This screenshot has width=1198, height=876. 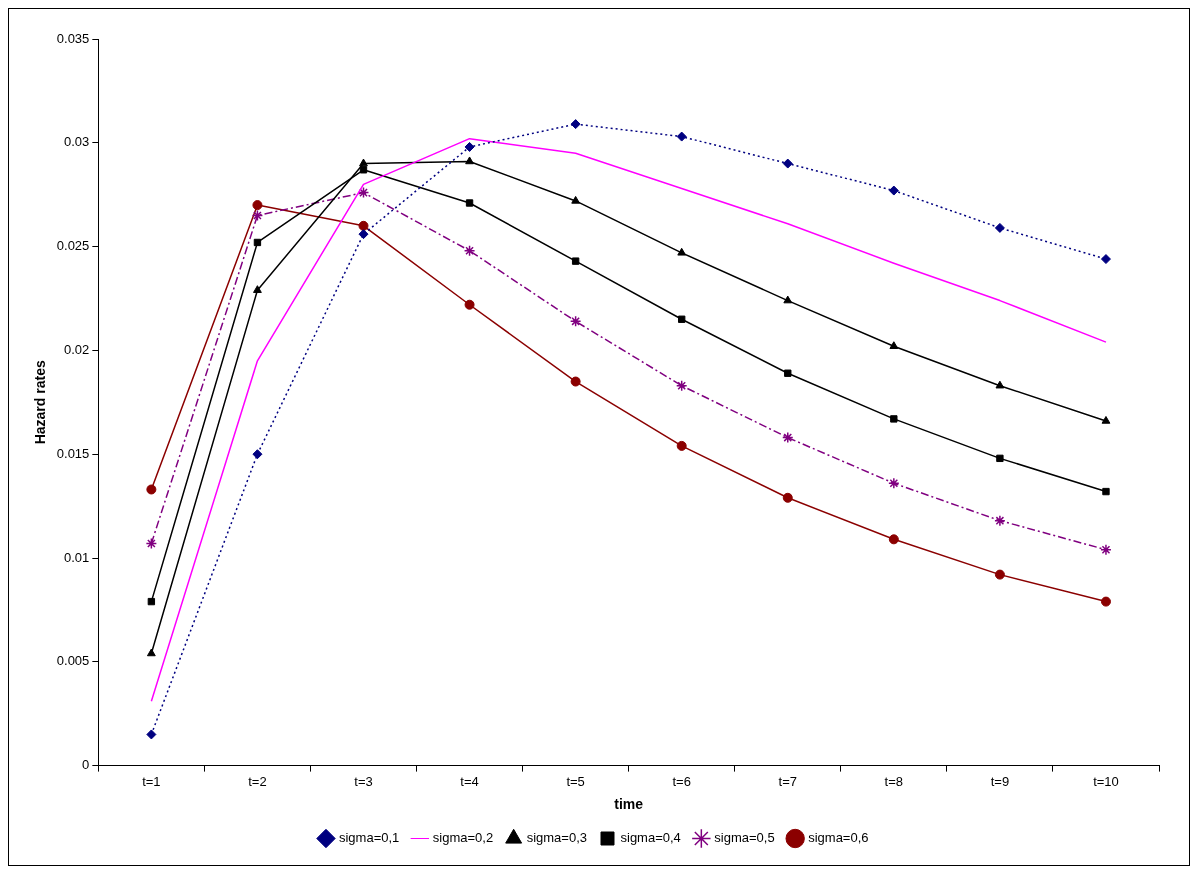 What do you see at coordinates (73, 453) in the screenshot?
I see `y-tick-label: 0.015` at bounding box center [73, 453].